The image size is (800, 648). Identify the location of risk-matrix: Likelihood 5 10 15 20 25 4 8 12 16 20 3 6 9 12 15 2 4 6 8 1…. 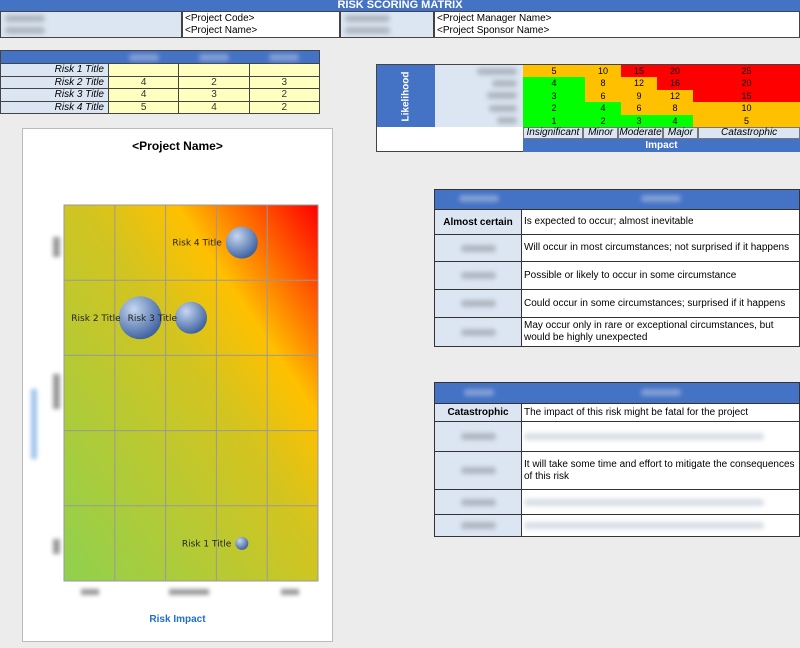
(588, 108).